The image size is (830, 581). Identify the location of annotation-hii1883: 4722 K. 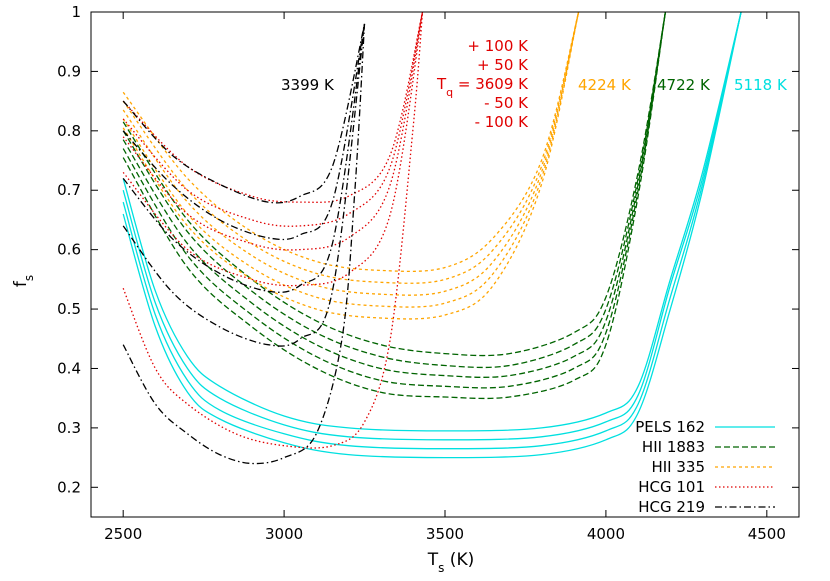
(684, 85).